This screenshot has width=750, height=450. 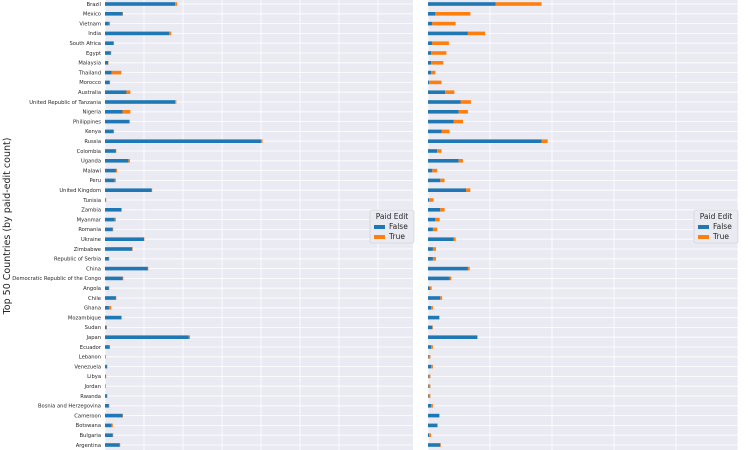 I want to click on legend-label-false: False, so click(x=398, y=226).